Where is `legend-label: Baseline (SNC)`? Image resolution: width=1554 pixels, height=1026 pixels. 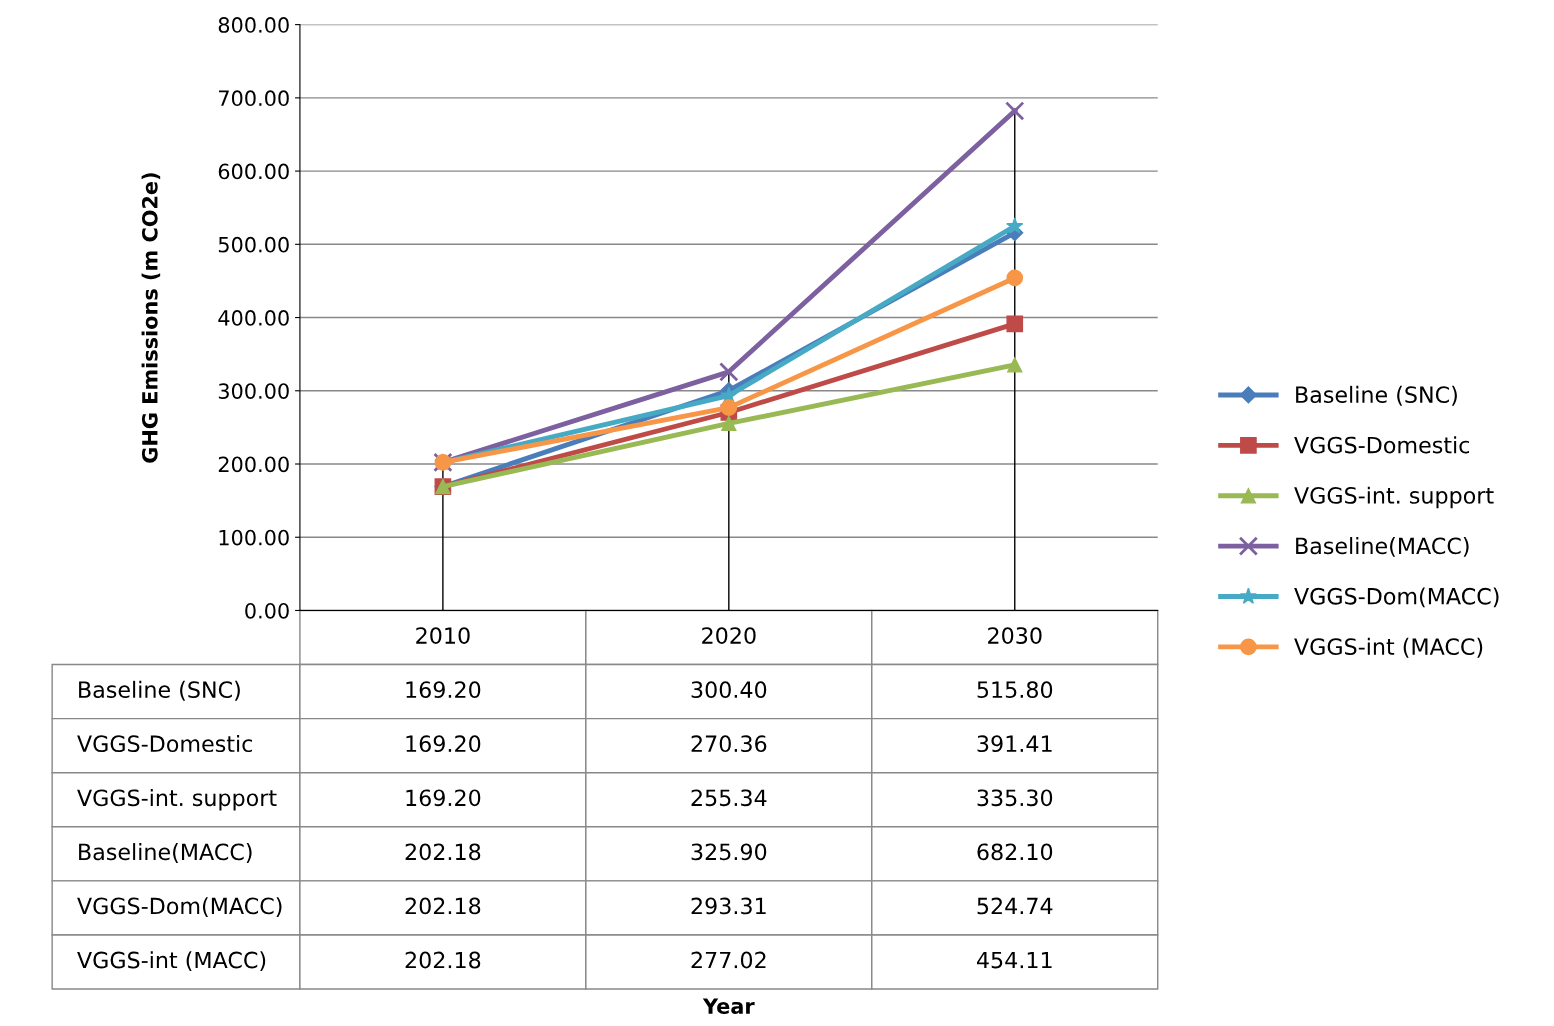
legend-label: Baseline (SNC) is located at coordinates (1376, 395).